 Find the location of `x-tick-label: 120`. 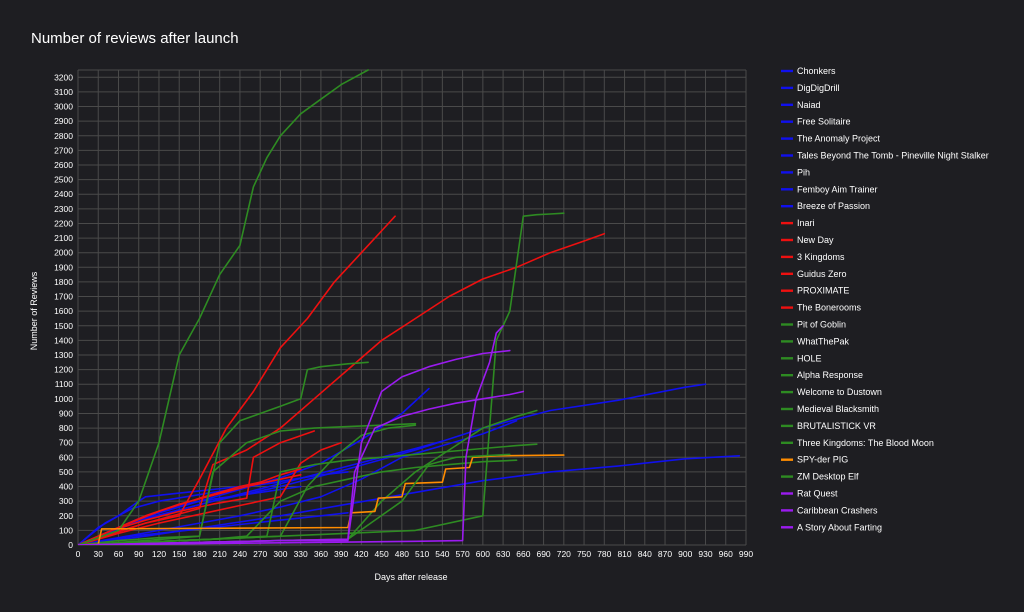

x-tick-label: 120 is located at coordinates (159, 554).